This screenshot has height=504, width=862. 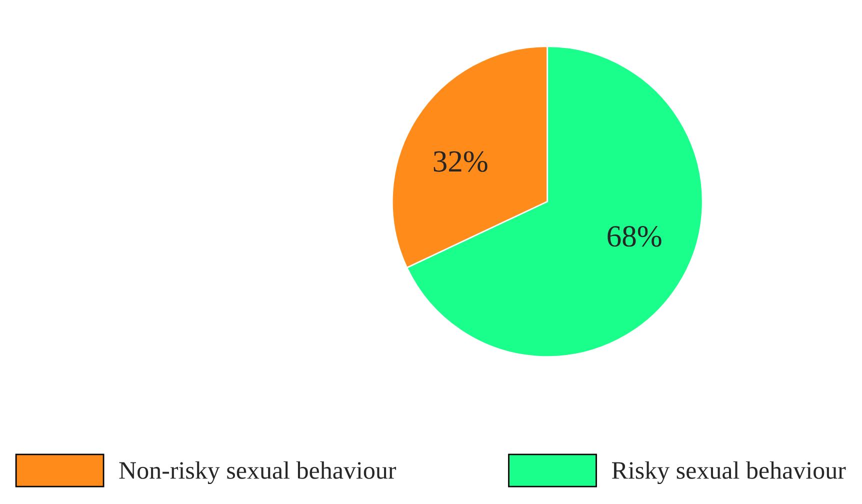 I want to click on legend-label: Non-risky sexual behaviour, so click(x=257, y=472).